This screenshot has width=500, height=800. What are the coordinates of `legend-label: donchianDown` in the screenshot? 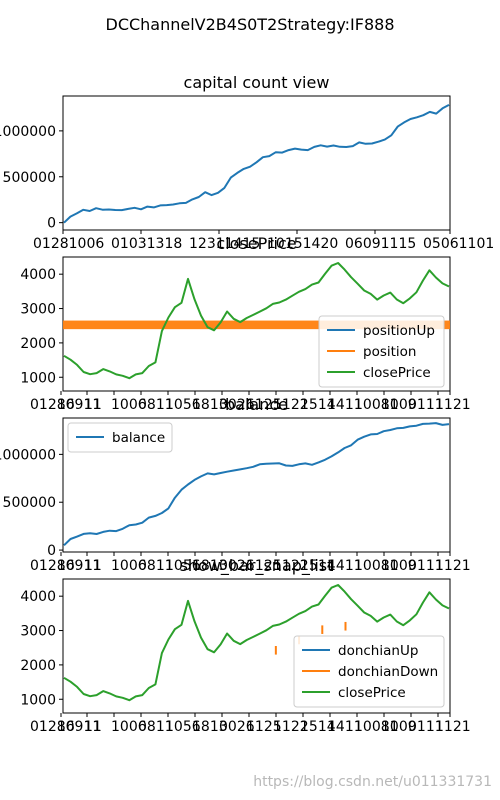 It's located at (388, 672).